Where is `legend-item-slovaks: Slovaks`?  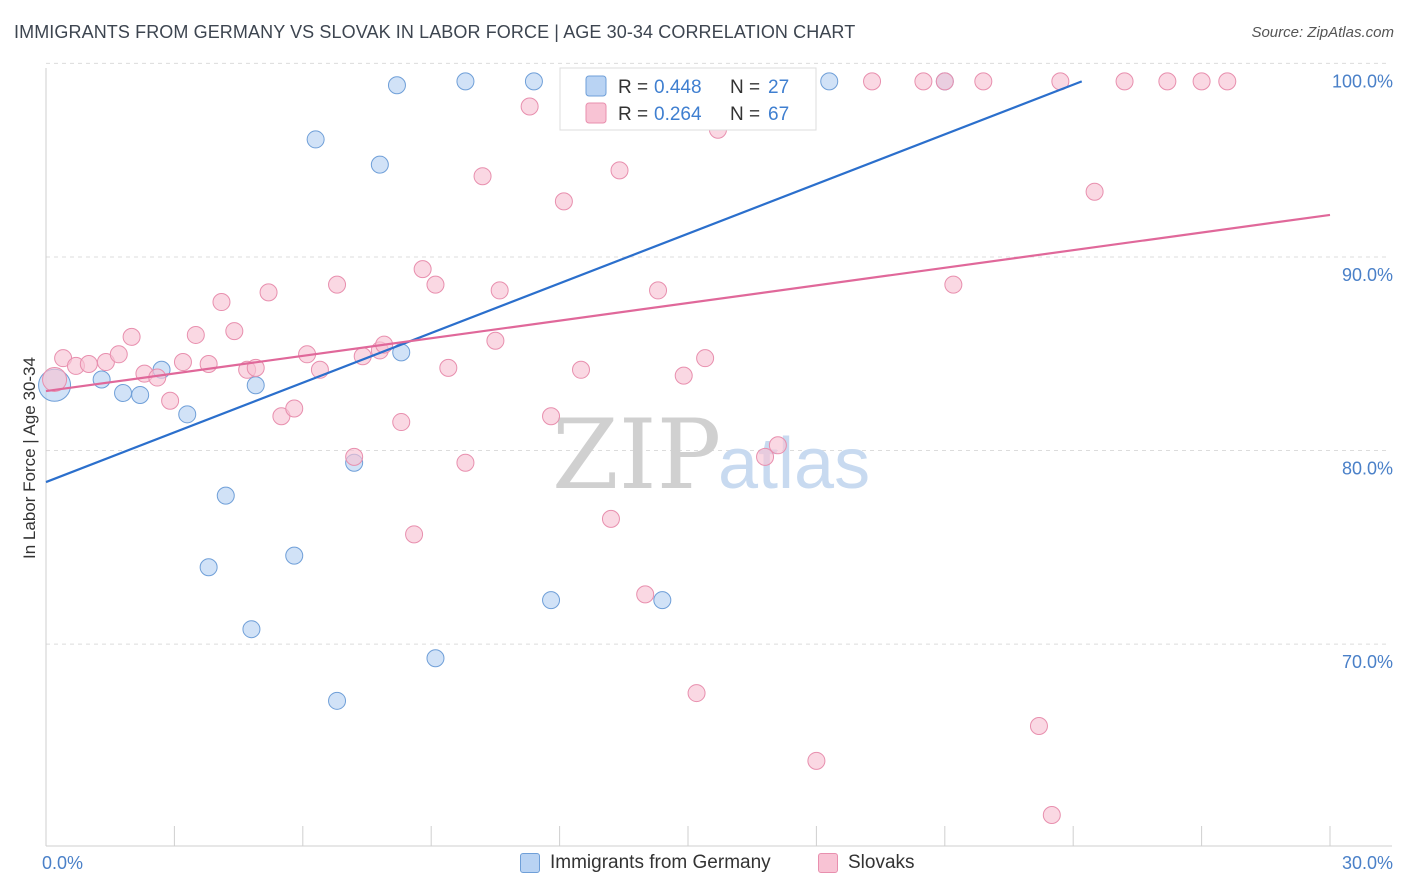
legend-item-slovaks: Slovaks is located at coordinates (866, 863).